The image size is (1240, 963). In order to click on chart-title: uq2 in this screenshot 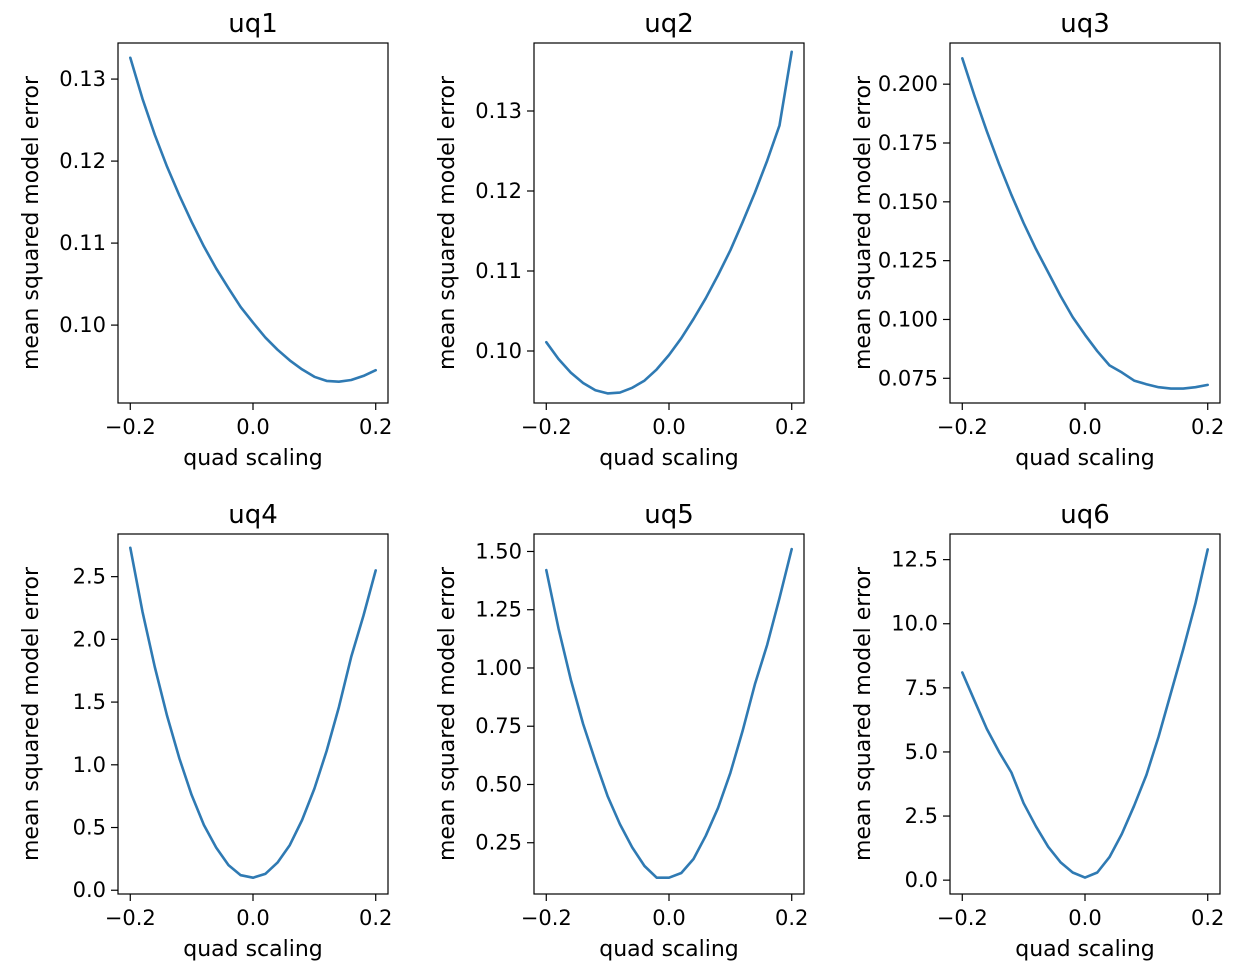, I will do `click(669, 24)`.